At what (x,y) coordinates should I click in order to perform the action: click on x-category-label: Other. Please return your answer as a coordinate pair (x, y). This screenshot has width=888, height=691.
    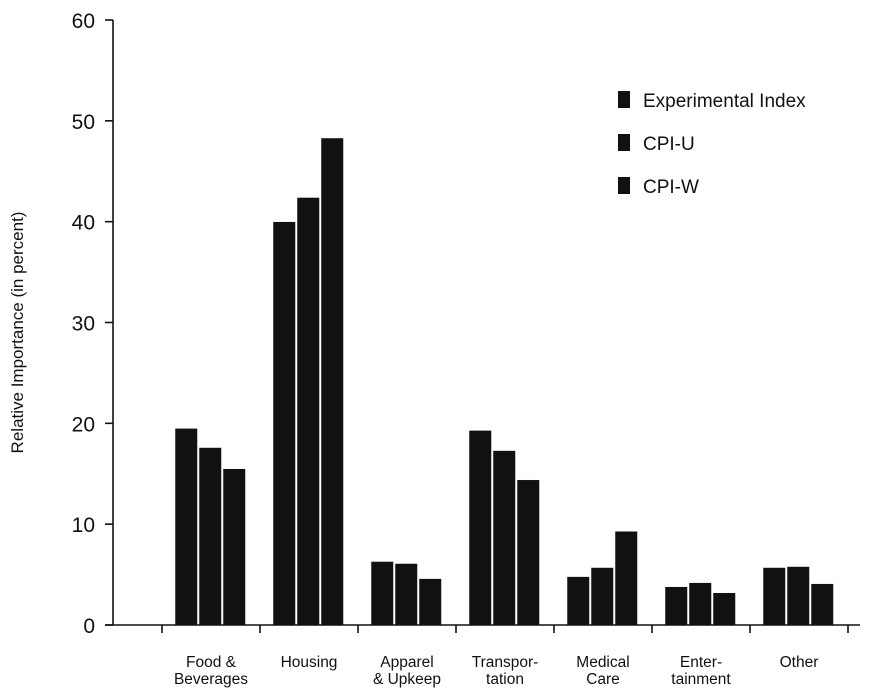
    Looking at the image, I should click on (799, 662).